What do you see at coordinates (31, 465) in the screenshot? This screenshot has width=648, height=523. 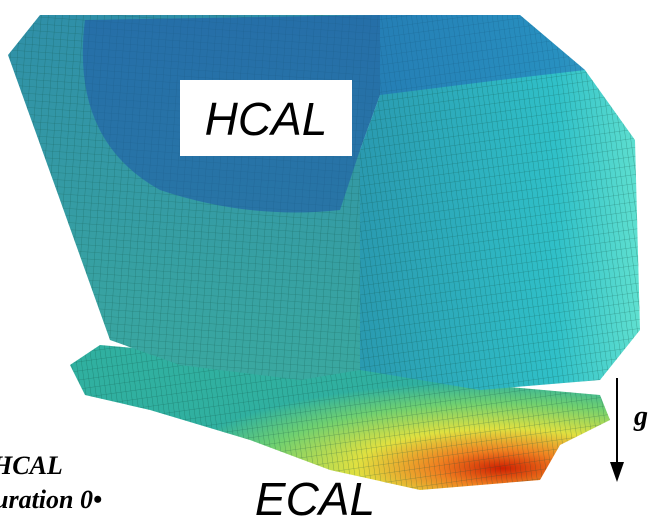 I see `caption-line: HCAL` at bounding box center [31, 465].